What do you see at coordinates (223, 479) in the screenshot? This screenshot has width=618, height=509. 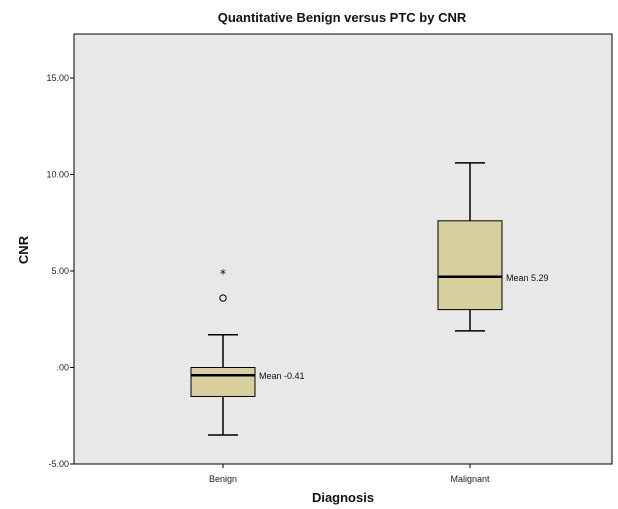 I see `x-tick-label-benign: Benign` at bounding box center [223, 479].